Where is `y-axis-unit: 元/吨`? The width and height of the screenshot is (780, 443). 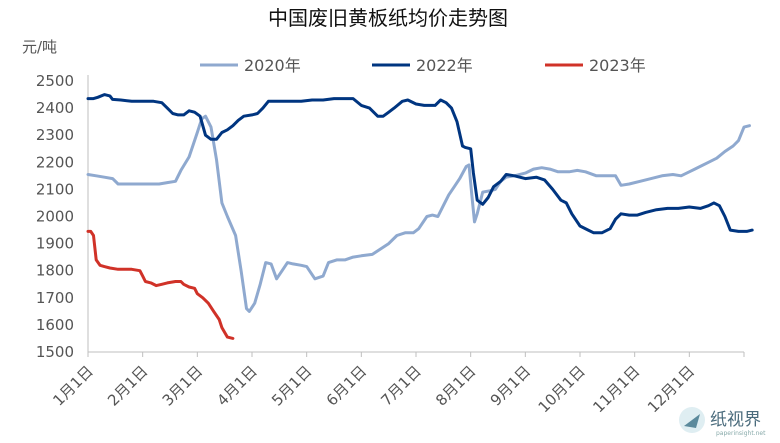
y-axis-unit: 元/吨 is located at coordinates (39, 47).